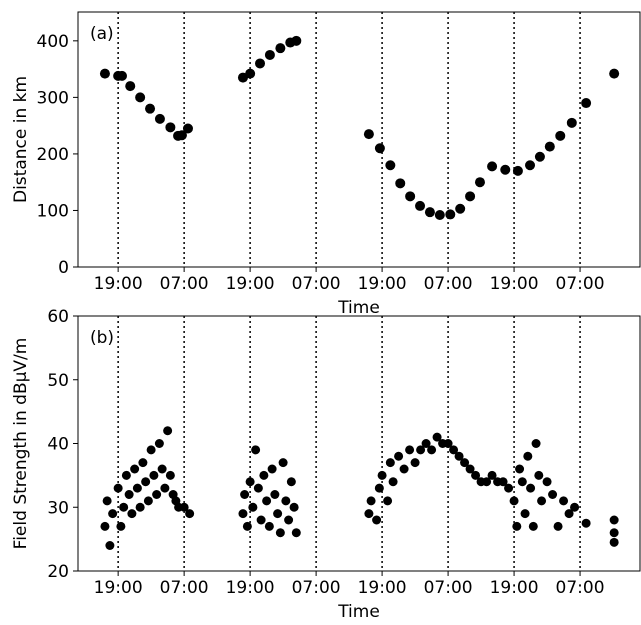  What do you see at coordinates (102, 34) in the screenshot?
I see `panel-annotation: (a)` at bounding box center [102, 34].